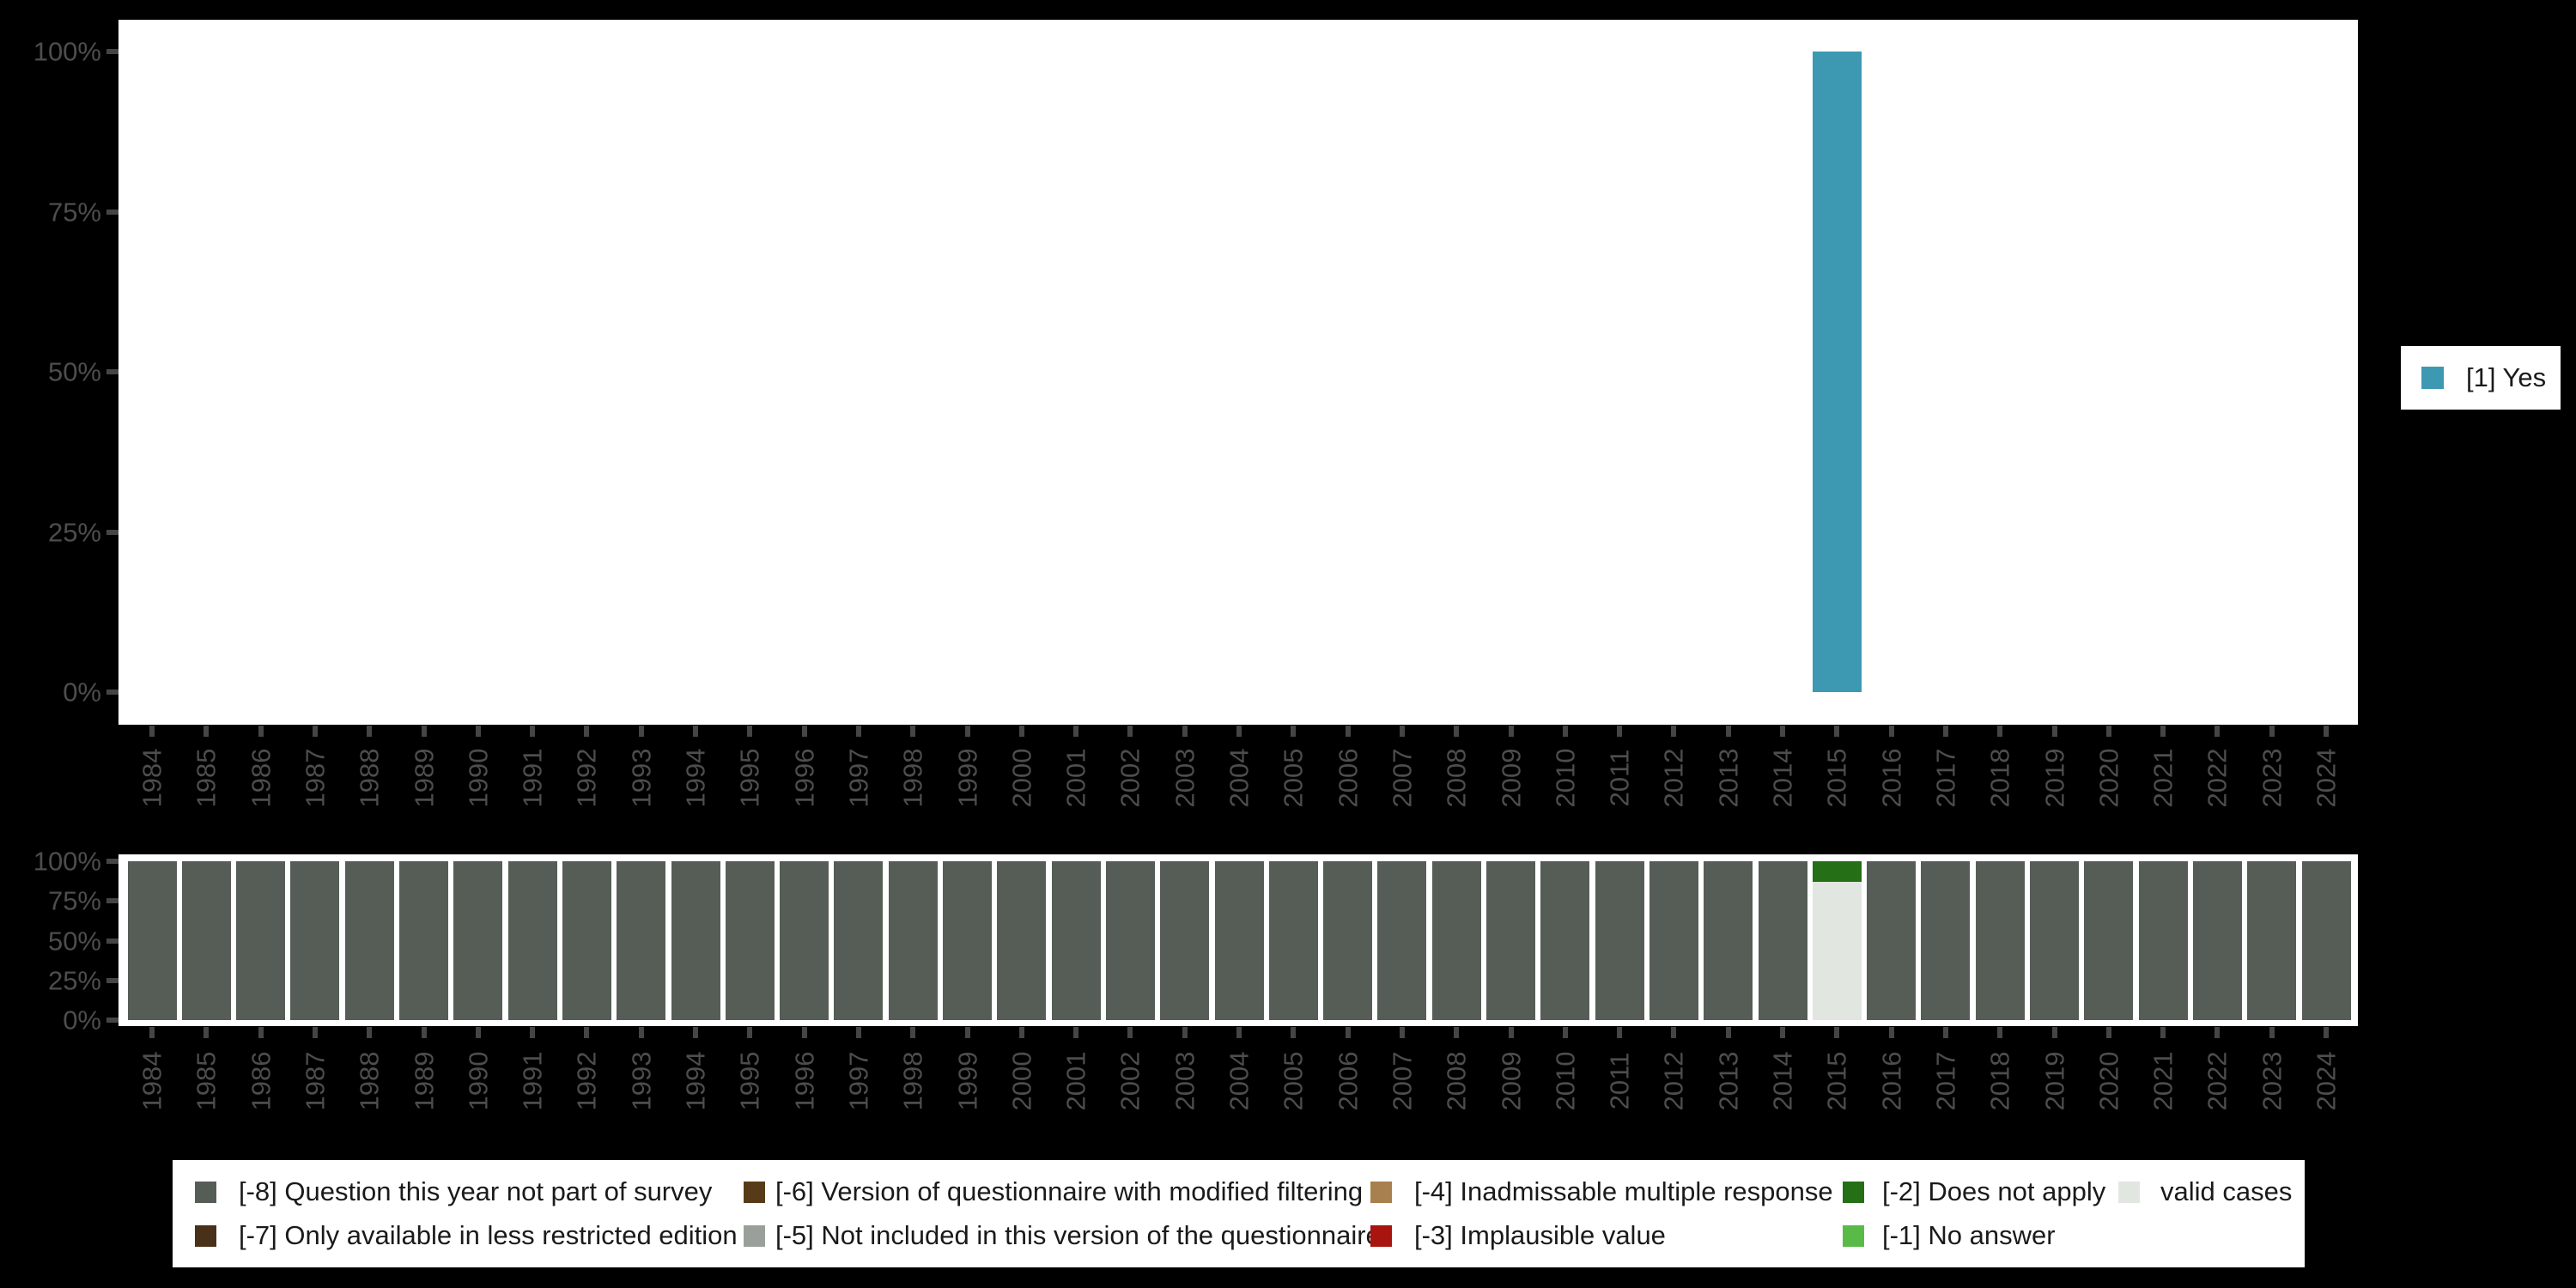 Image resolution: width=2576 pixels, height=1288 pixels. What do you see at coordinates (369, 778) in the screenshot?
I see `main-x-tick-label: 1988` at bounding box center [369, 778].